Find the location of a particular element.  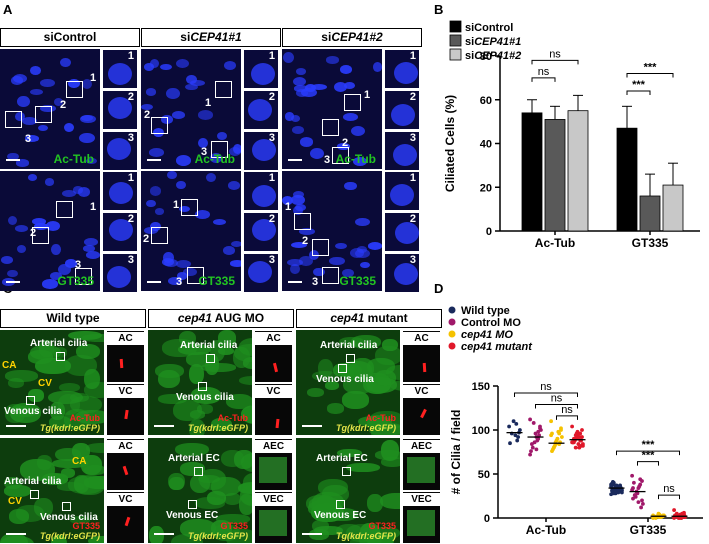

significance-label: *** is located at coordinates (651, 68).